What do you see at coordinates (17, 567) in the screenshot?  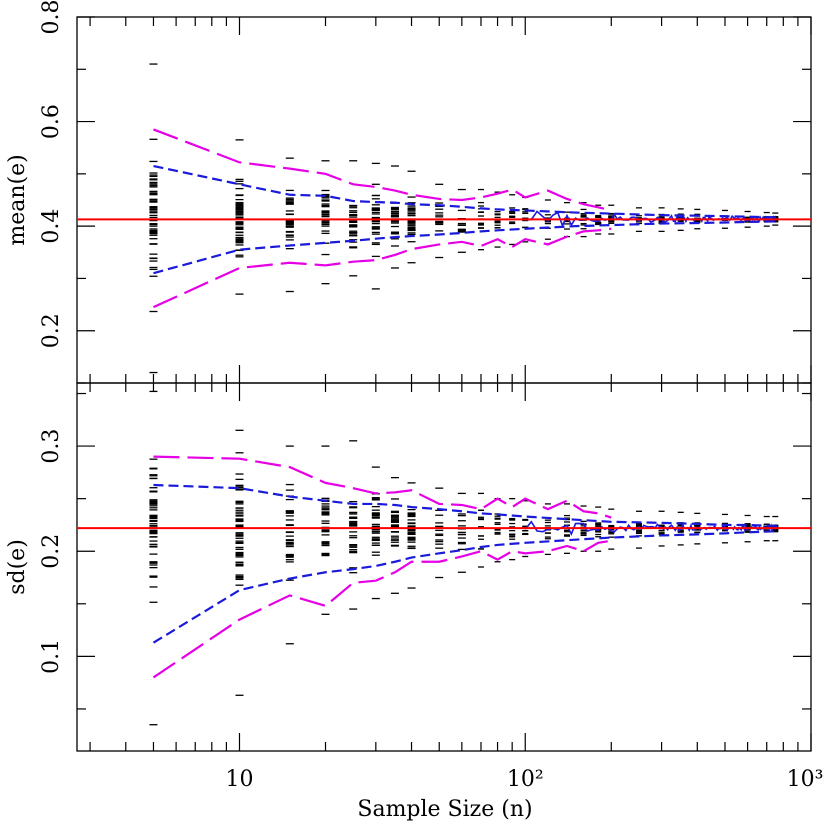 I see `y-axis-label: sd(e)` at bounding box center [17, 567].